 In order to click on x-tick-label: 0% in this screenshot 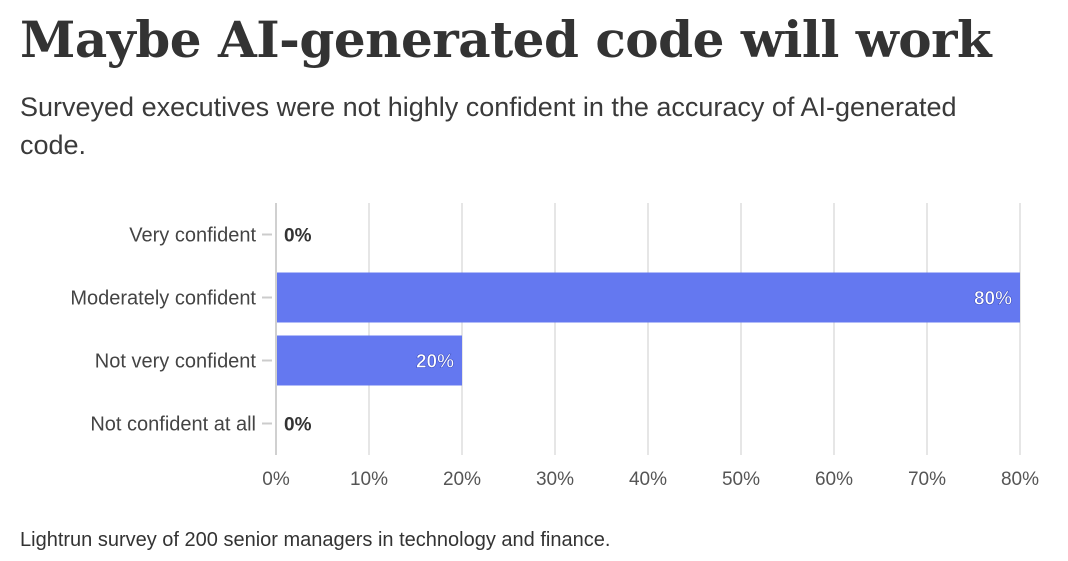, I will do `click(276, 479)`.